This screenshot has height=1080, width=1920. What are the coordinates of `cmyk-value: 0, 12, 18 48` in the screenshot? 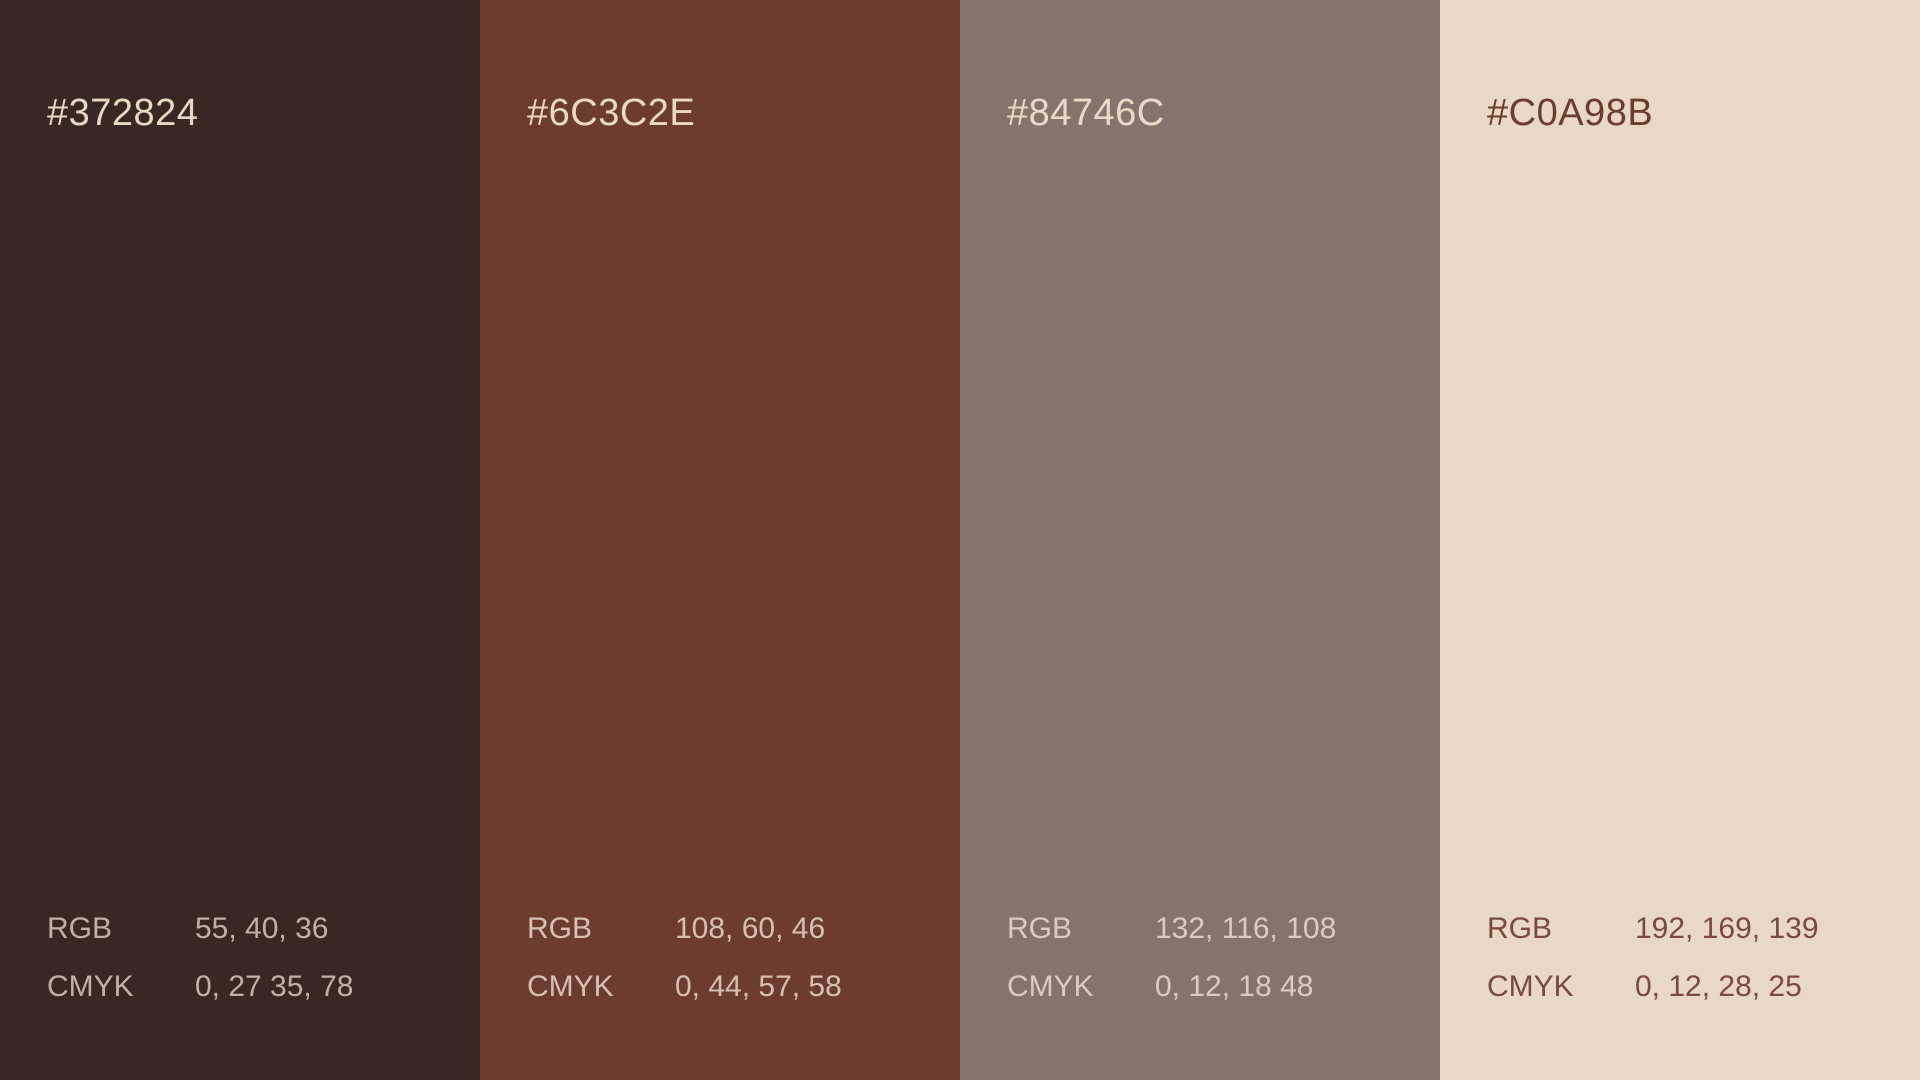 It's located at (1234, 986).